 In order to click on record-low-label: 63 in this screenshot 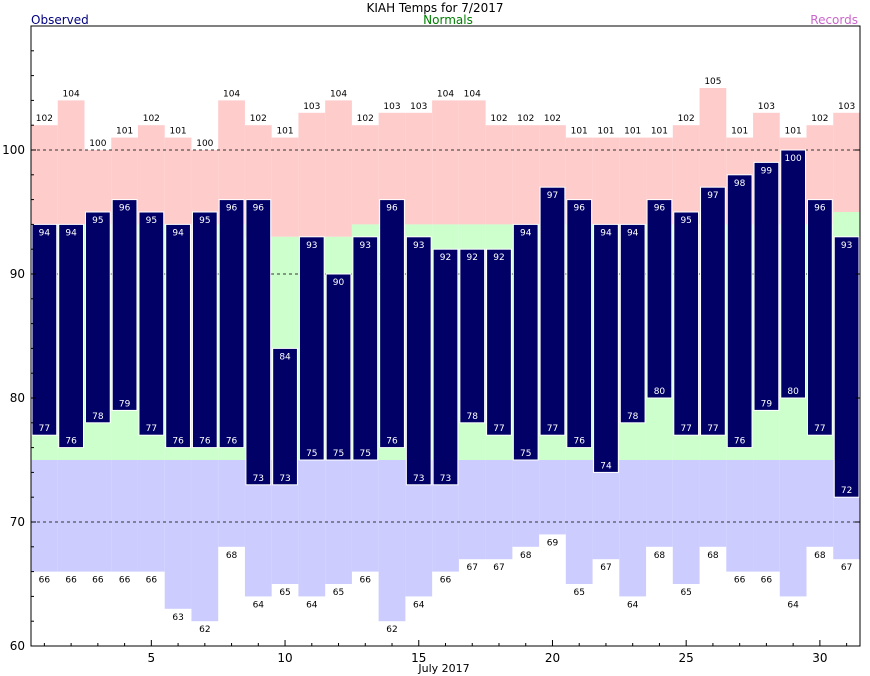, I will do `click(177, 618)`.